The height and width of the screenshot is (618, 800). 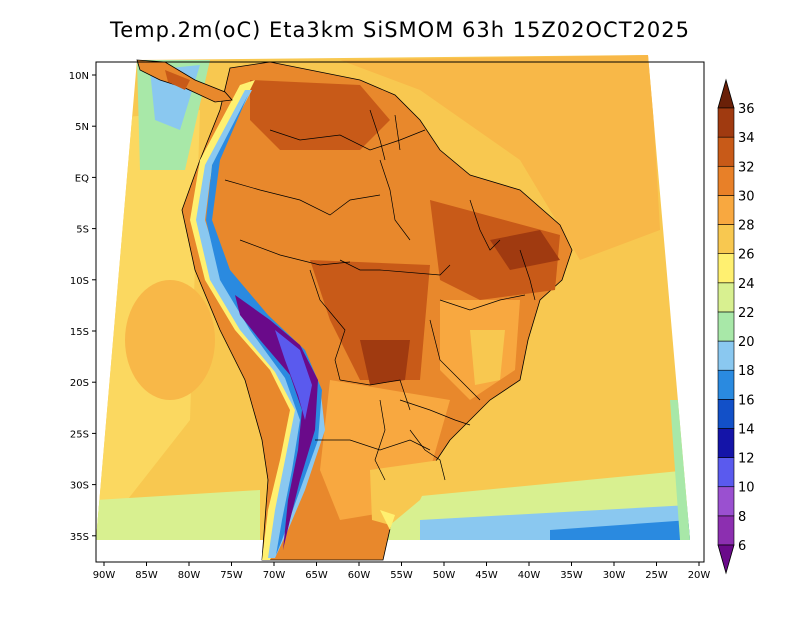 What do you see at coordinates (387, 520) in the screenshot?
I see `river-plate-zone` at bounding box center [387, 520].